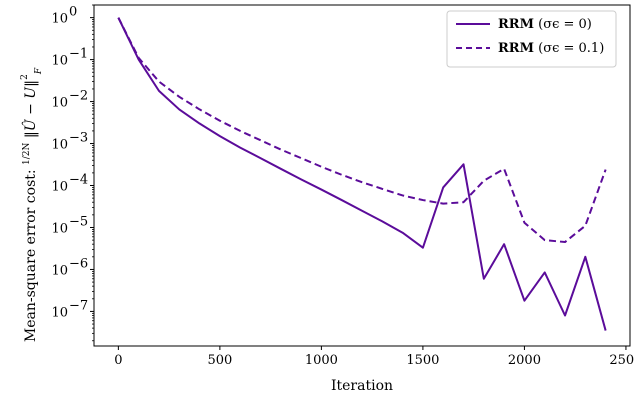 The image size is (634, 401). What do you see at coordinates (219, 360) in the screenshot?
I see `x-tick-label: 500` at bounding box center [219, 360].